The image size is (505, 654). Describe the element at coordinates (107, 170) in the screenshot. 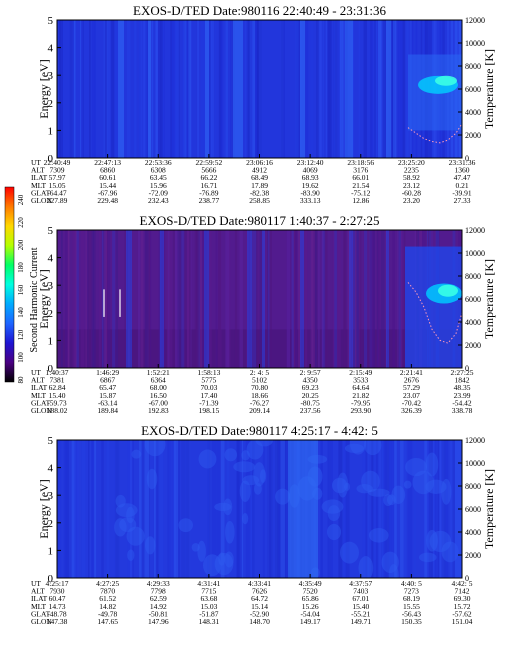

I see `table-cell: 6860` at that location.